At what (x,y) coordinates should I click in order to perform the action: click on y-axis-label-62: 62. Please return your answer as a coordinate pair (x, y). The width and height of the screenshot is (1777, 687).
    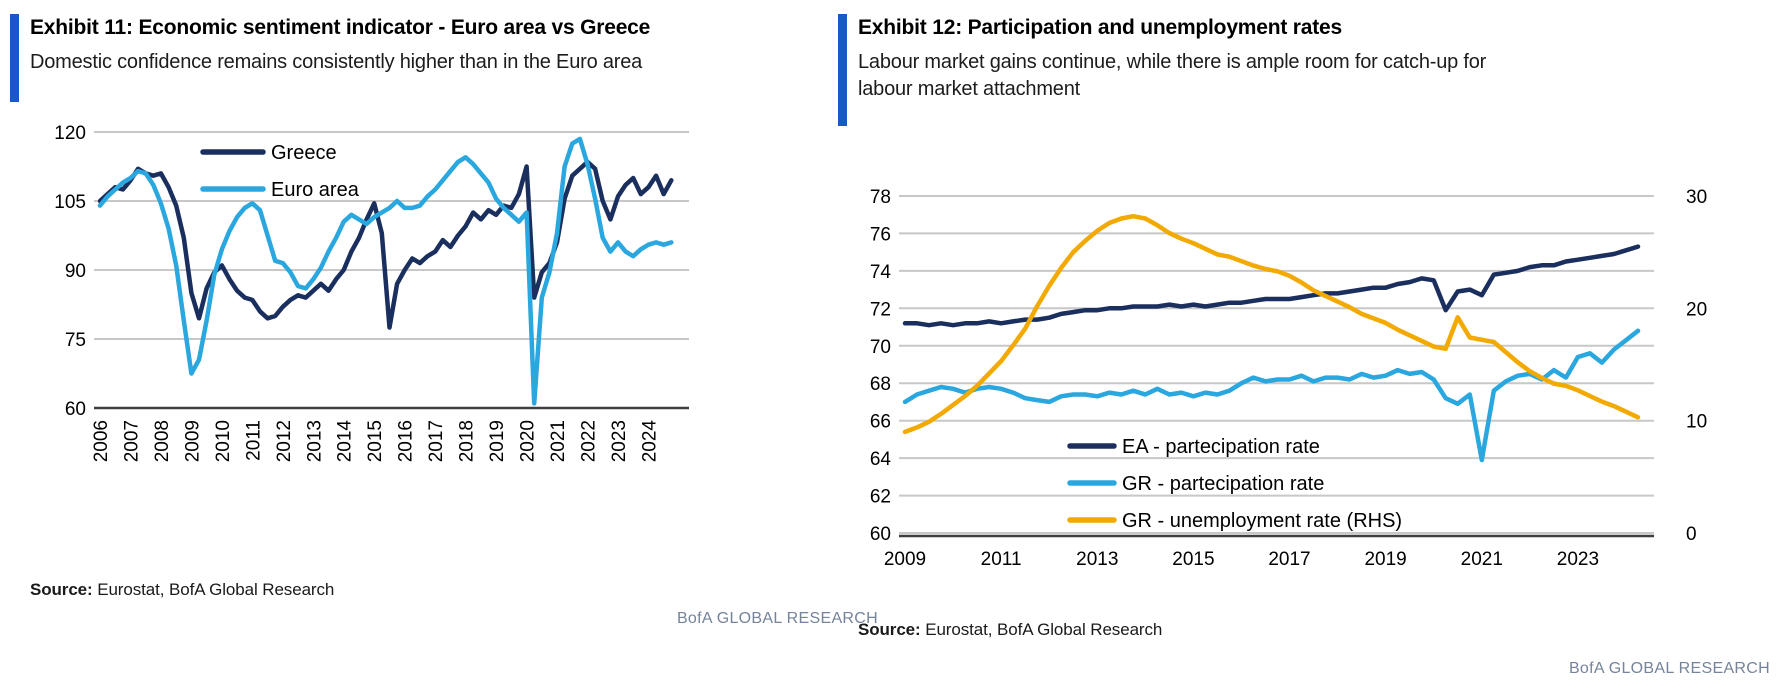
    Looking at the image, I should click on (880, 497).